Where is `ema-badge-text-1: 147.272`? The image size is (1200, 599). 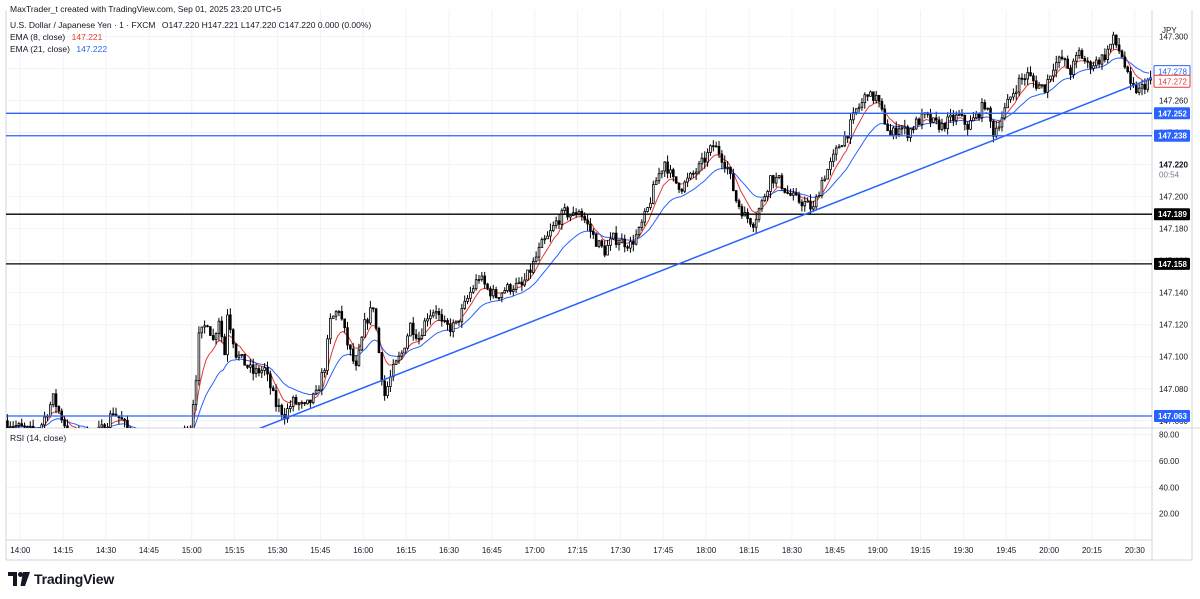 ema-badge-text-1: 147.272 is located at coordinates (1172, 81).